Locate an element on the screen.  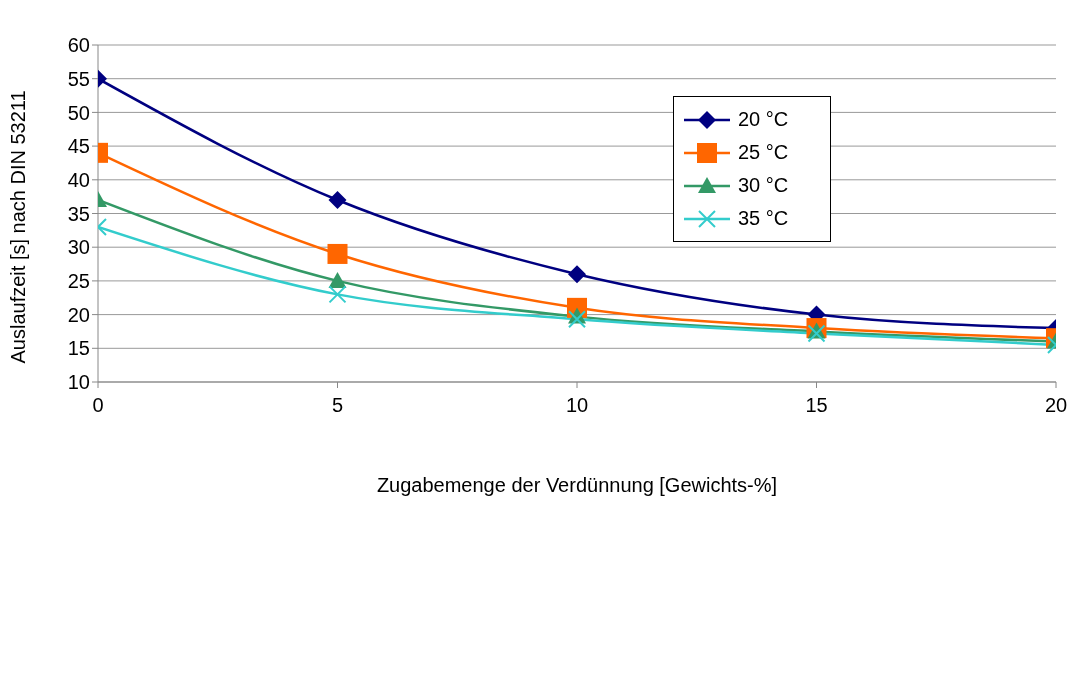
y-tick-label: 20 is located at coordinates (78, 314).